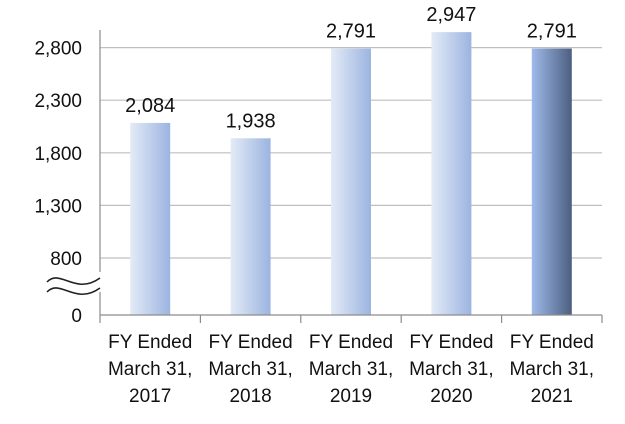 The width and height of the screenshot is (625, 424). I want to click on x-category-label: FY Ended March 31, 2019, so click(351, 369).